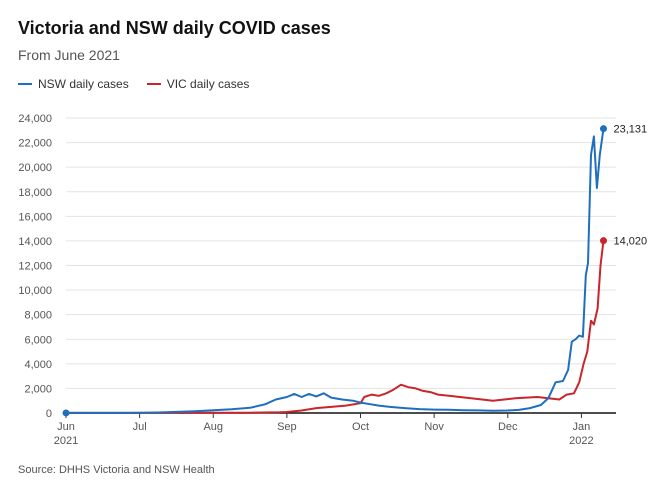 Image resolution: width=668 pixels, height=491 pixels. Describe the element at coordinates (38, 365) in the screenshot. I see `y-tick-label: 4,000` at that location.